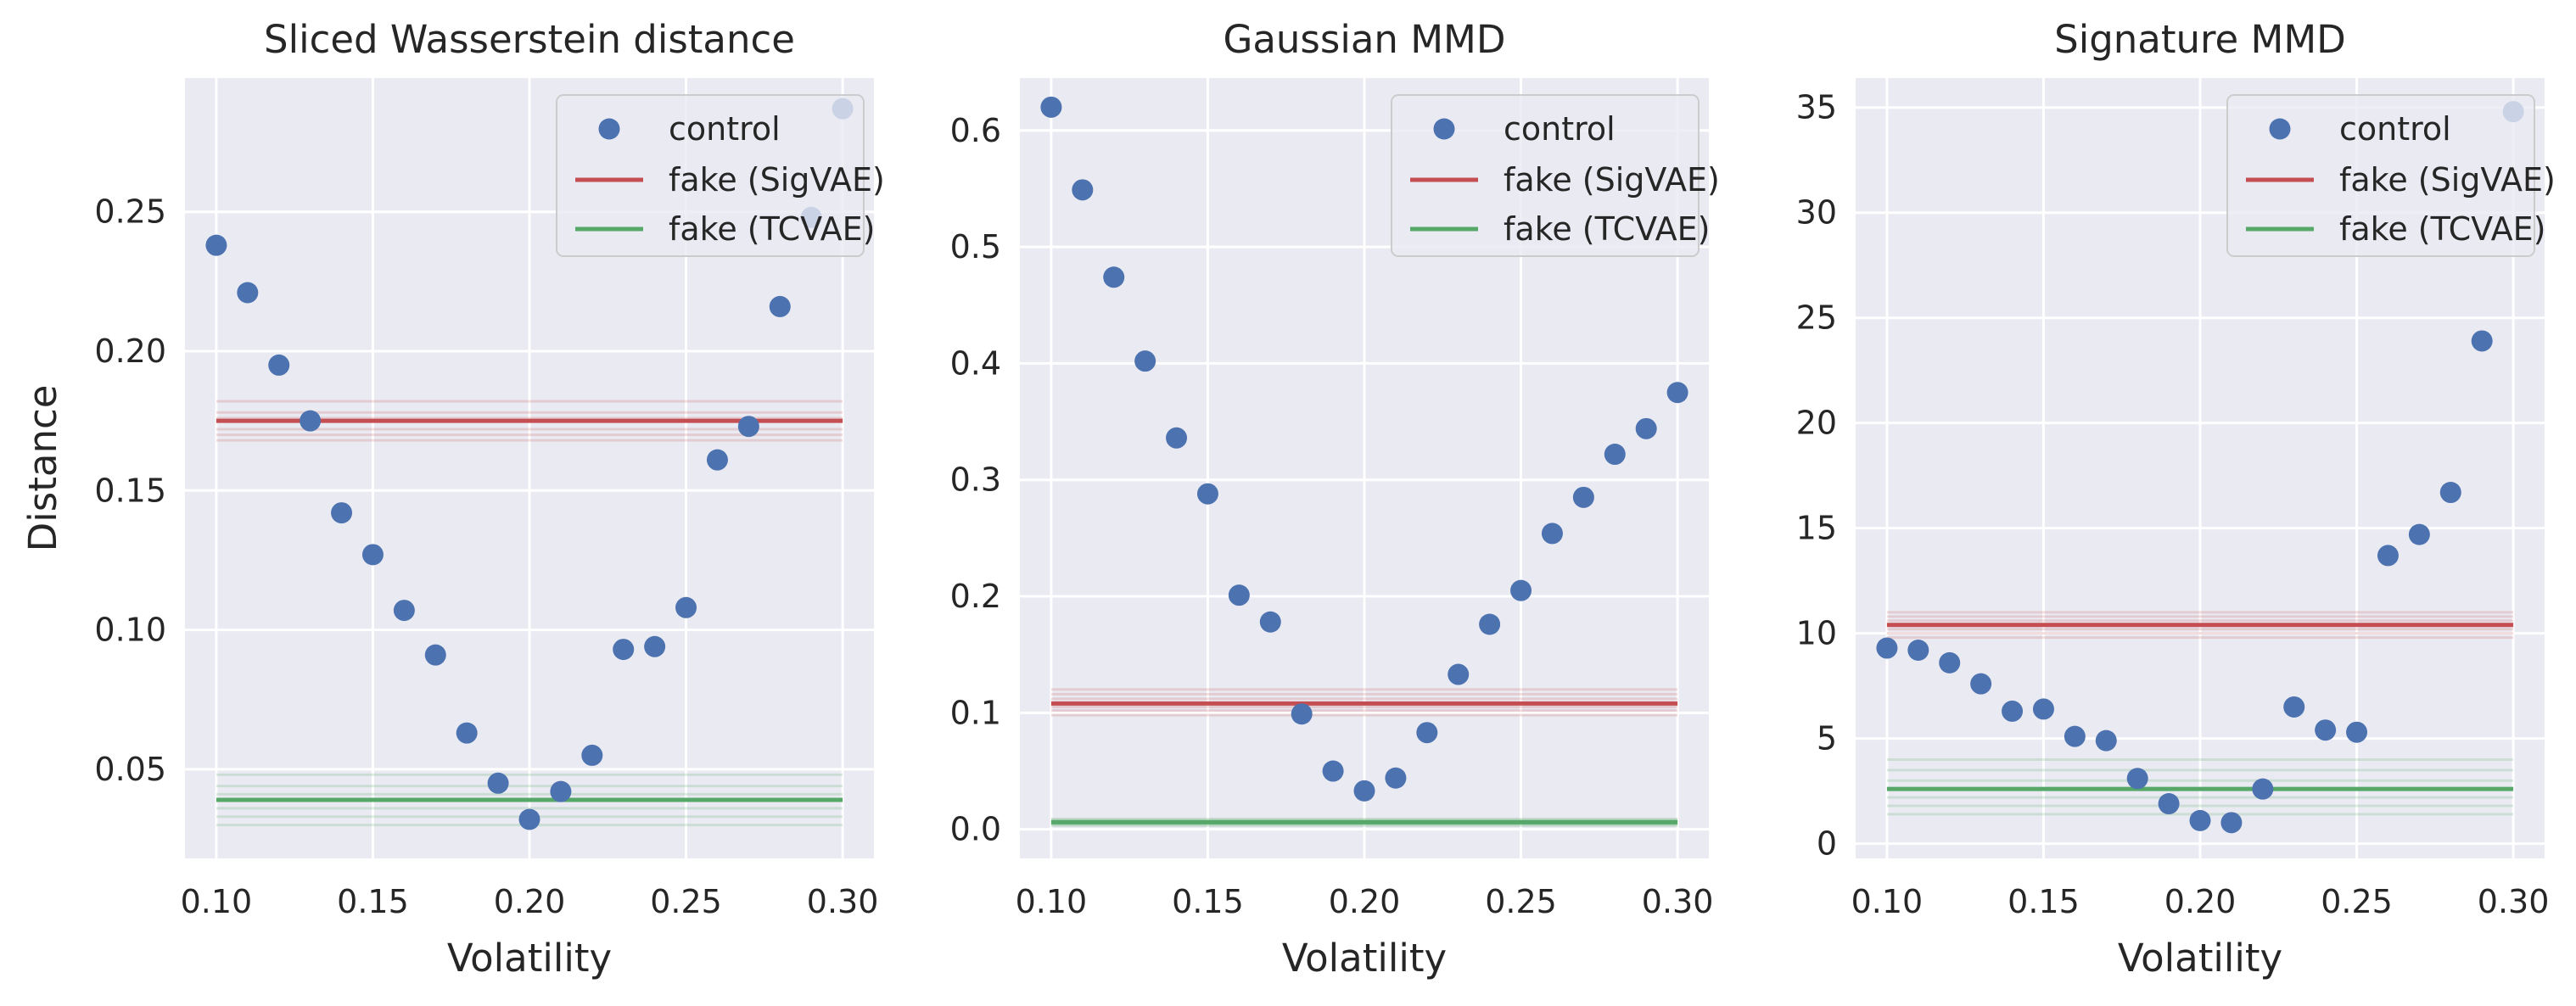  What do you see at coordinates (1816, 423) in the screenshot?
I see `y-tick-label: 20` at bounding box center [1816, 423].